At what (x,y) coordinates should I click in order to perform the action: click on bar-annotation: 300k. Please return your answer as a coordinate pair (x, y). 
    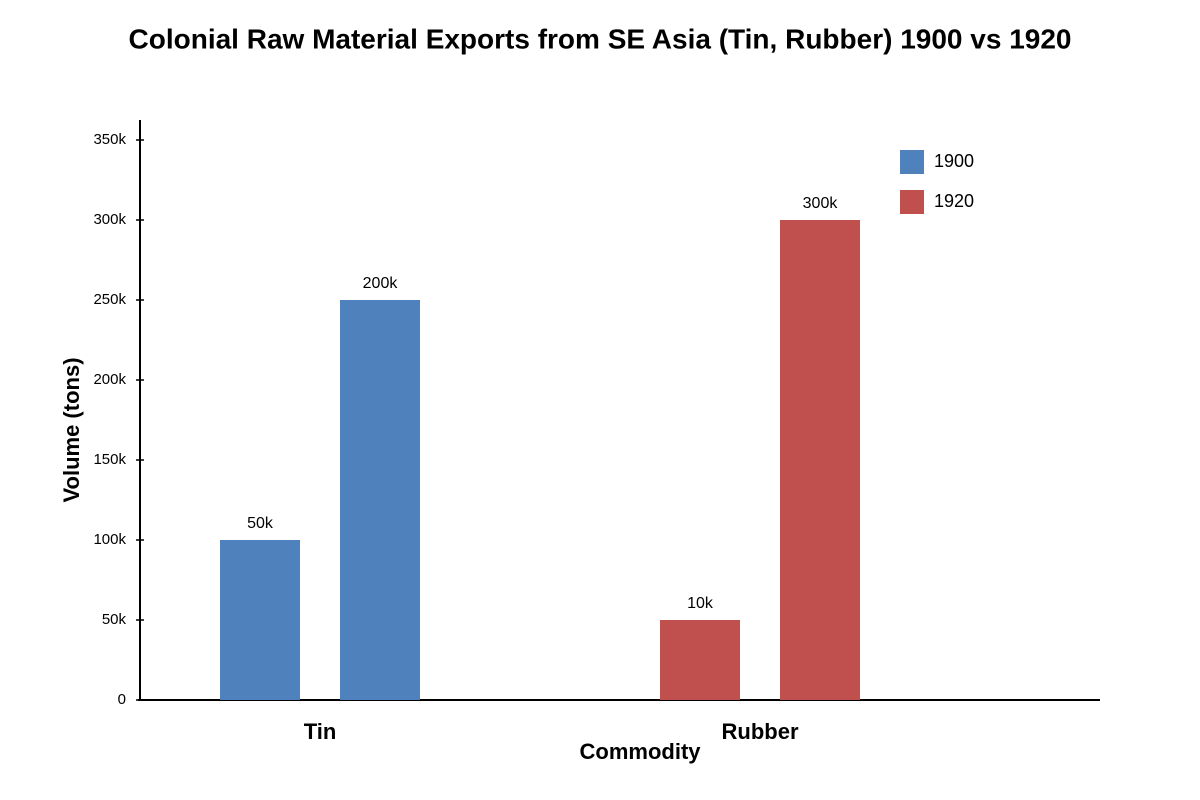
    Looking at the image, I should click on (821, 203).